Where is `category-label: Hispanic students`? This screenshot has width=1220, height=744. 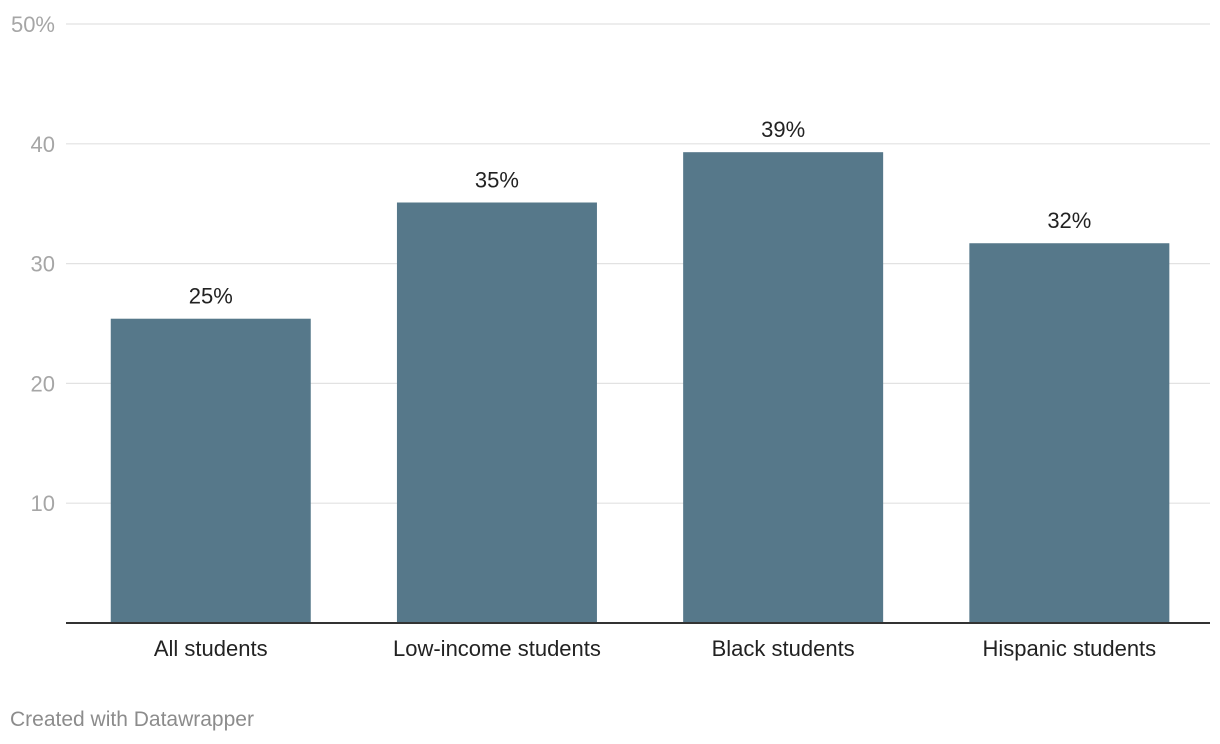
category-label: Hispanic students is located at coordinates (1070, 648).